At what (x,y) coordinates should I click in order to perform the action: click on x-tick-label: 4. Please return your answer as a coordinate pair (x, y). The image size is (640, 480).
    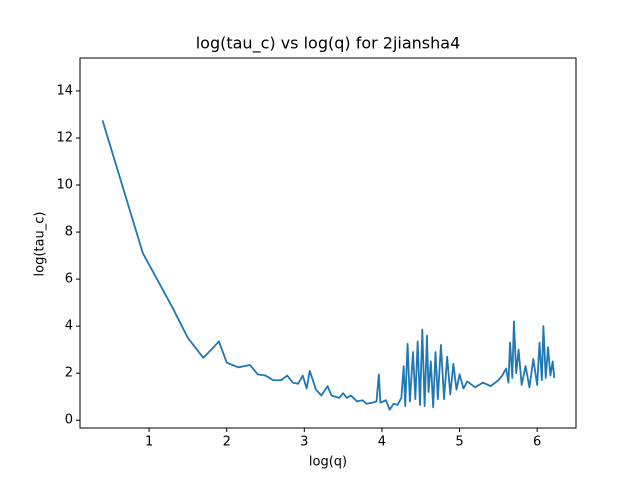
    Looking at the image, I should click on (382, 442).